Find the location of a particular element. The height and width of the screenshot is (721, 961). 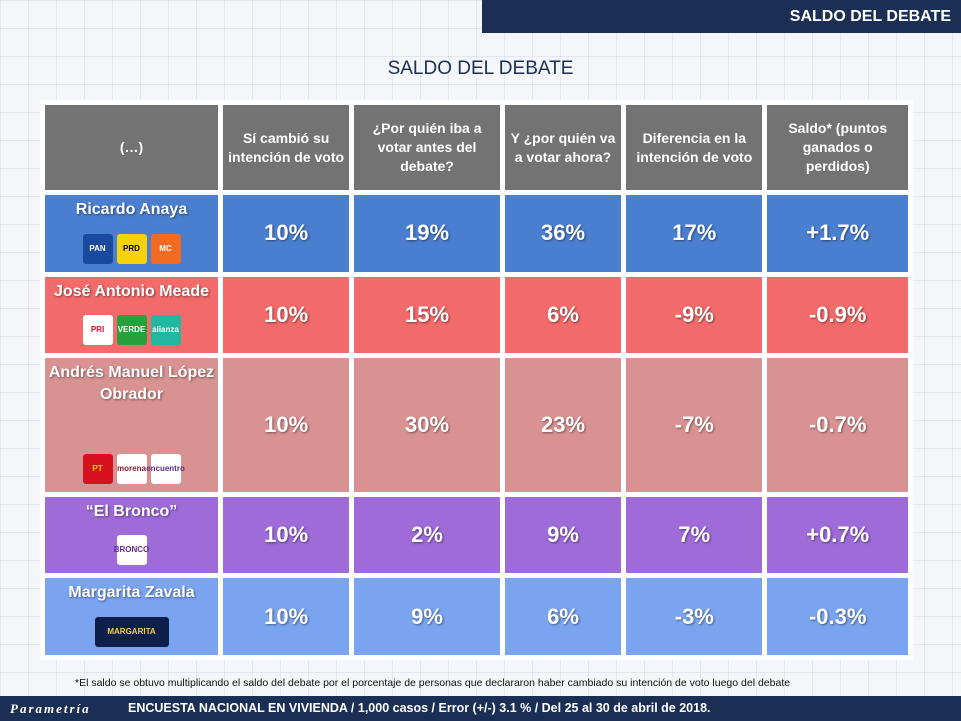

value-cell: -7% is located at coordinates (694, 425).